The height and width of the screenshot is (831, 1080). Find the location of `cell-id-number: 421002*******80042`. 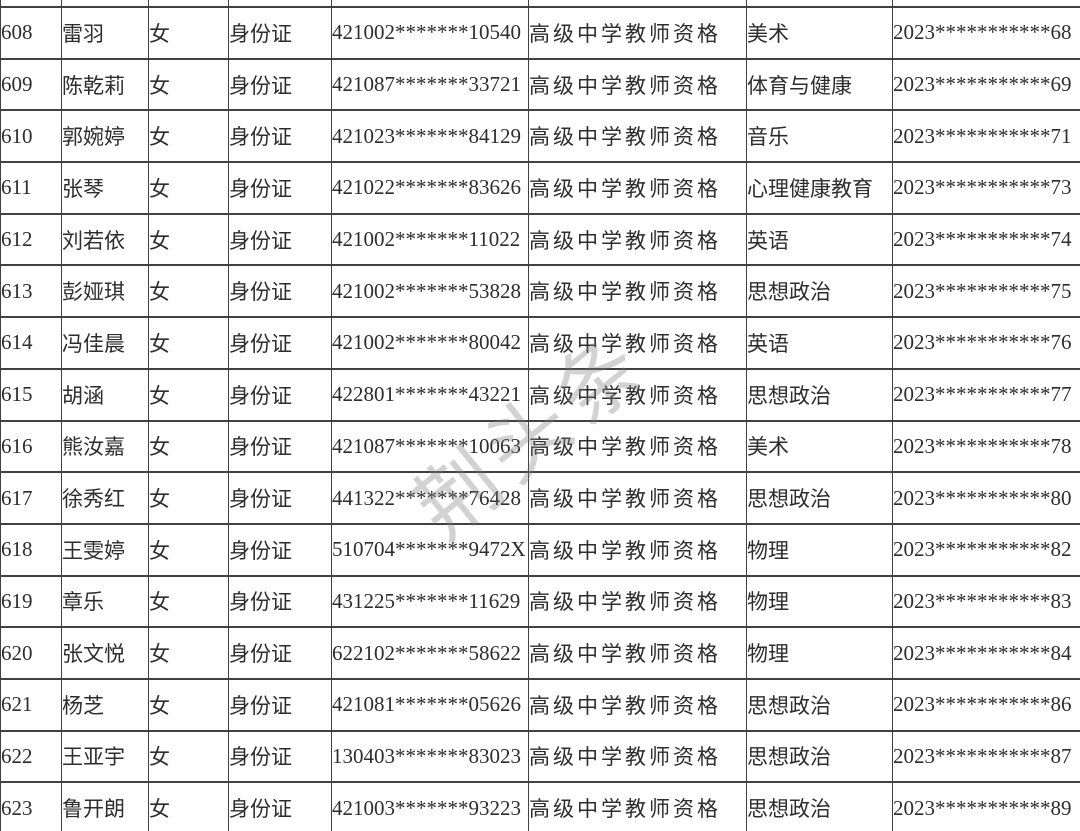

cell-id-number: 421002*******80042 is located at coordinates (430, 343).